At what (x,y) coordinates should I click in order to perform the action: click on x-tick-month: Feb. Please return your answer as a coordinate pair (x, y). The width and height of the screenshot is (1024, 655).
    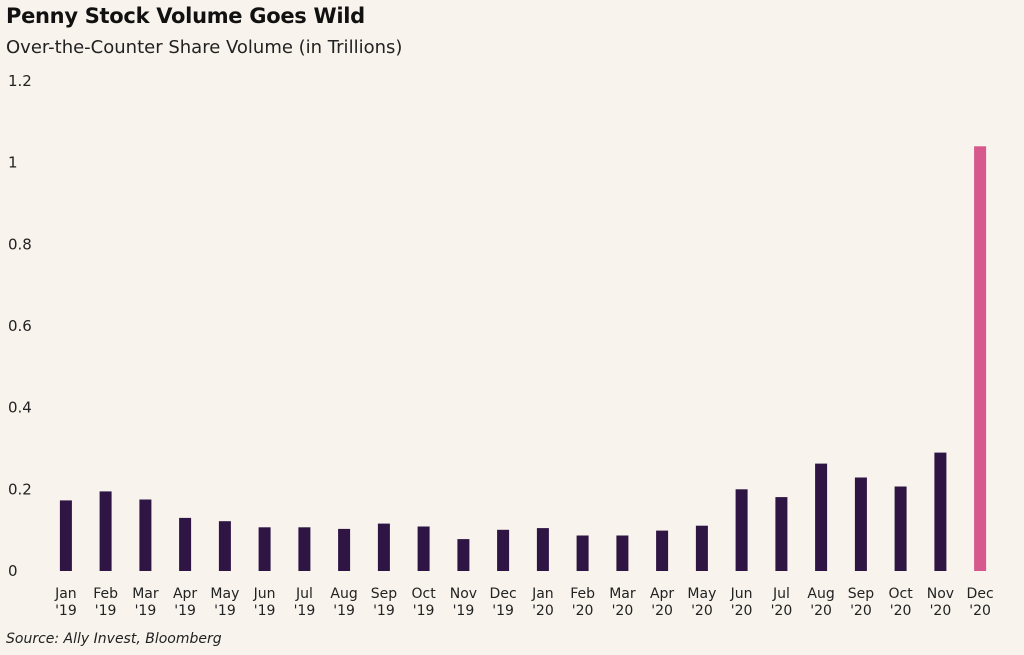
    Looking at the image, I should click on (105, 594).